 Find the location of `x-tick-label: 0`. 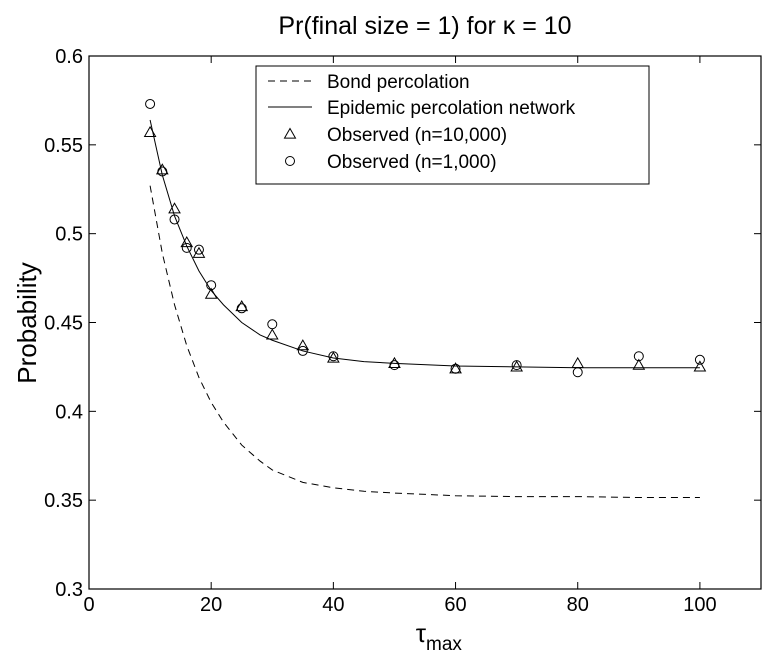

x-tick-label: 0 is located at coordinates (88, 605).